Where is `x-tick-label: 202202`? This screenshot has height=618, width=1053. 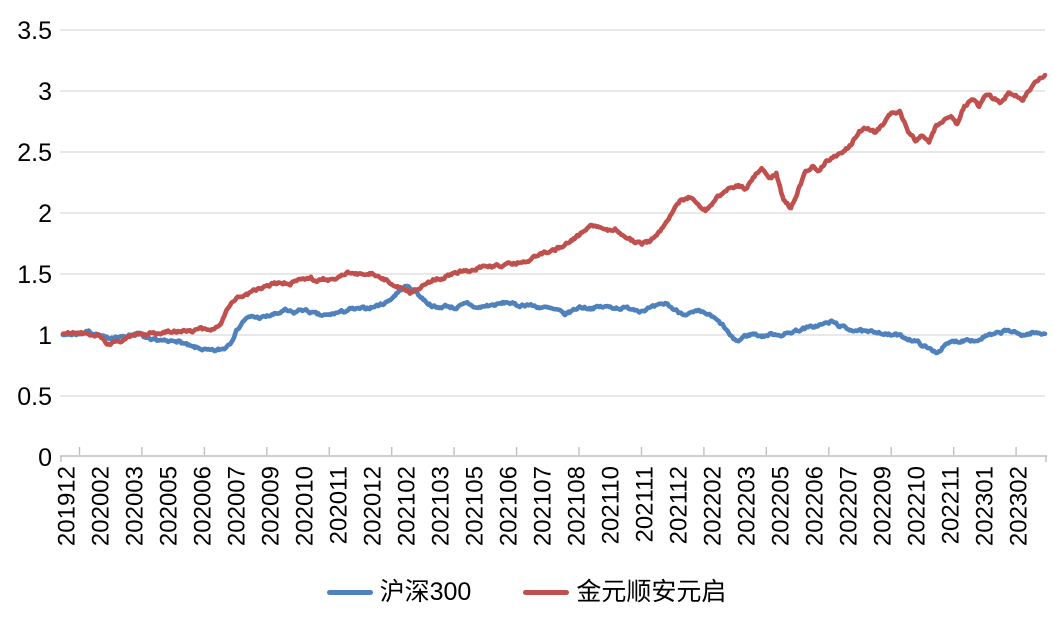 x-tick-label: 202202 is located at coordinates (713, 506).